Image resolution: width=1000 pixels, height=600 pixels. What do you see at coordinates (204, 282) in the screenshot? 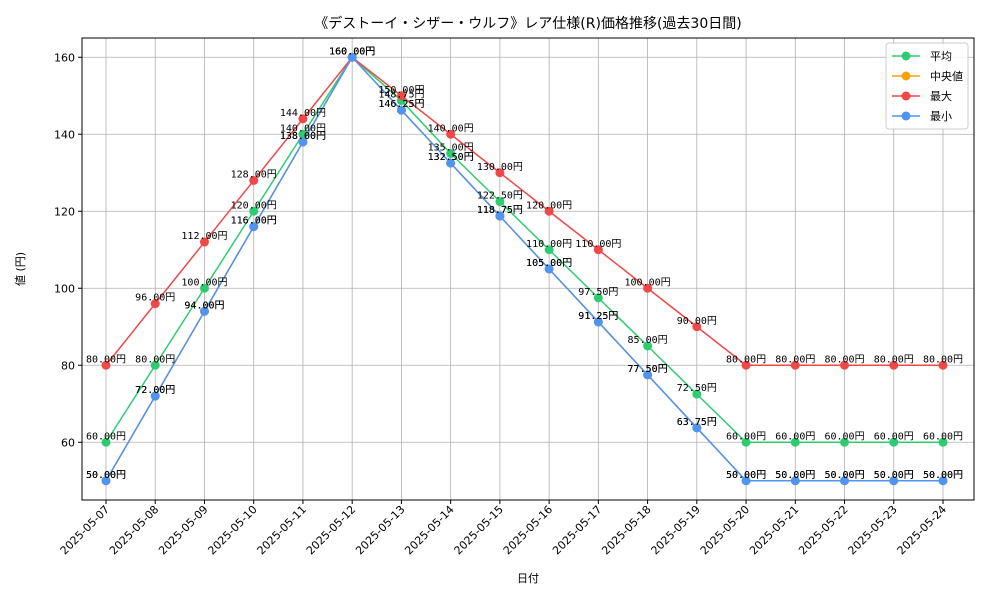
I see `data-label: 100.00円` at bounding box center [204, 282].